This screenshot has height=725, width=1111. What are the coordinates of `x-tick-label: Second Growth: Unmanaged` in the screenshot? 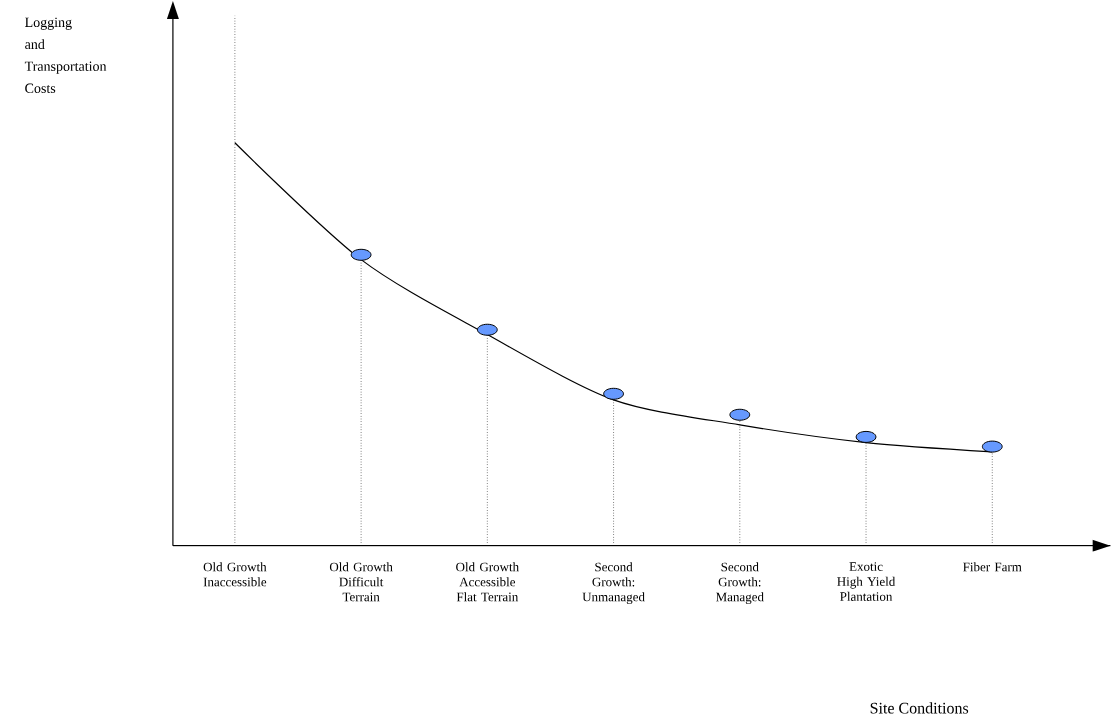 It's located at (613, 583).